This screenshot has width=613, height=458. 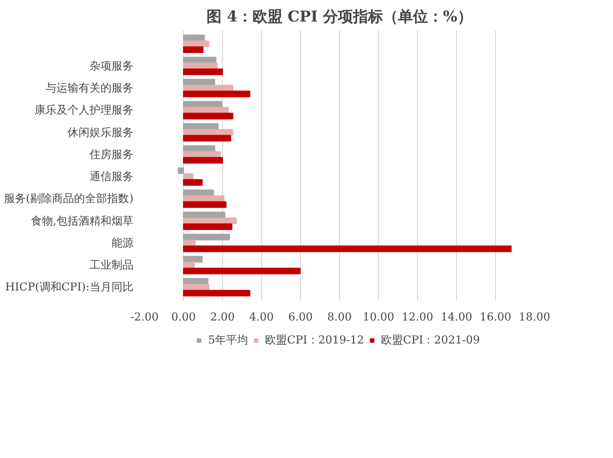 What do you see at coordinates (534, 317) in the screenshot?
I see `x-tick-label: 18.00` at bounding box center [534, 317].